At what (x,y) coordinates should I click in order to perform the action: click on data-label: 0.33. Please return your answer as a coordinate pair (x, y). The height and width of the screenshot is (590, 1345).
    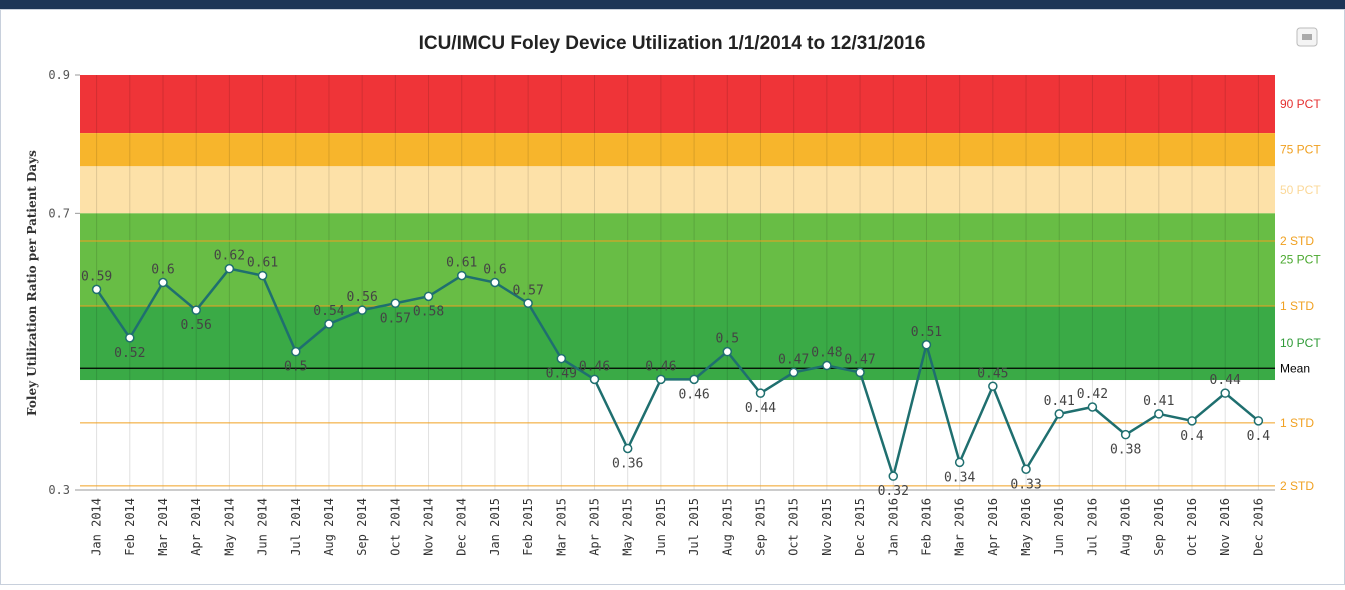
    Looking at the image, I should click on (1025, 484).